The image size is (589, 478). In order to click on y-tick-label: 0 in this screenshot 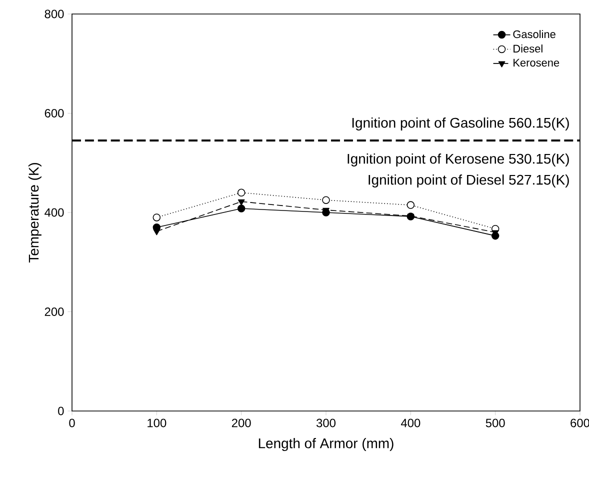, I will do `click(61, 411)`.